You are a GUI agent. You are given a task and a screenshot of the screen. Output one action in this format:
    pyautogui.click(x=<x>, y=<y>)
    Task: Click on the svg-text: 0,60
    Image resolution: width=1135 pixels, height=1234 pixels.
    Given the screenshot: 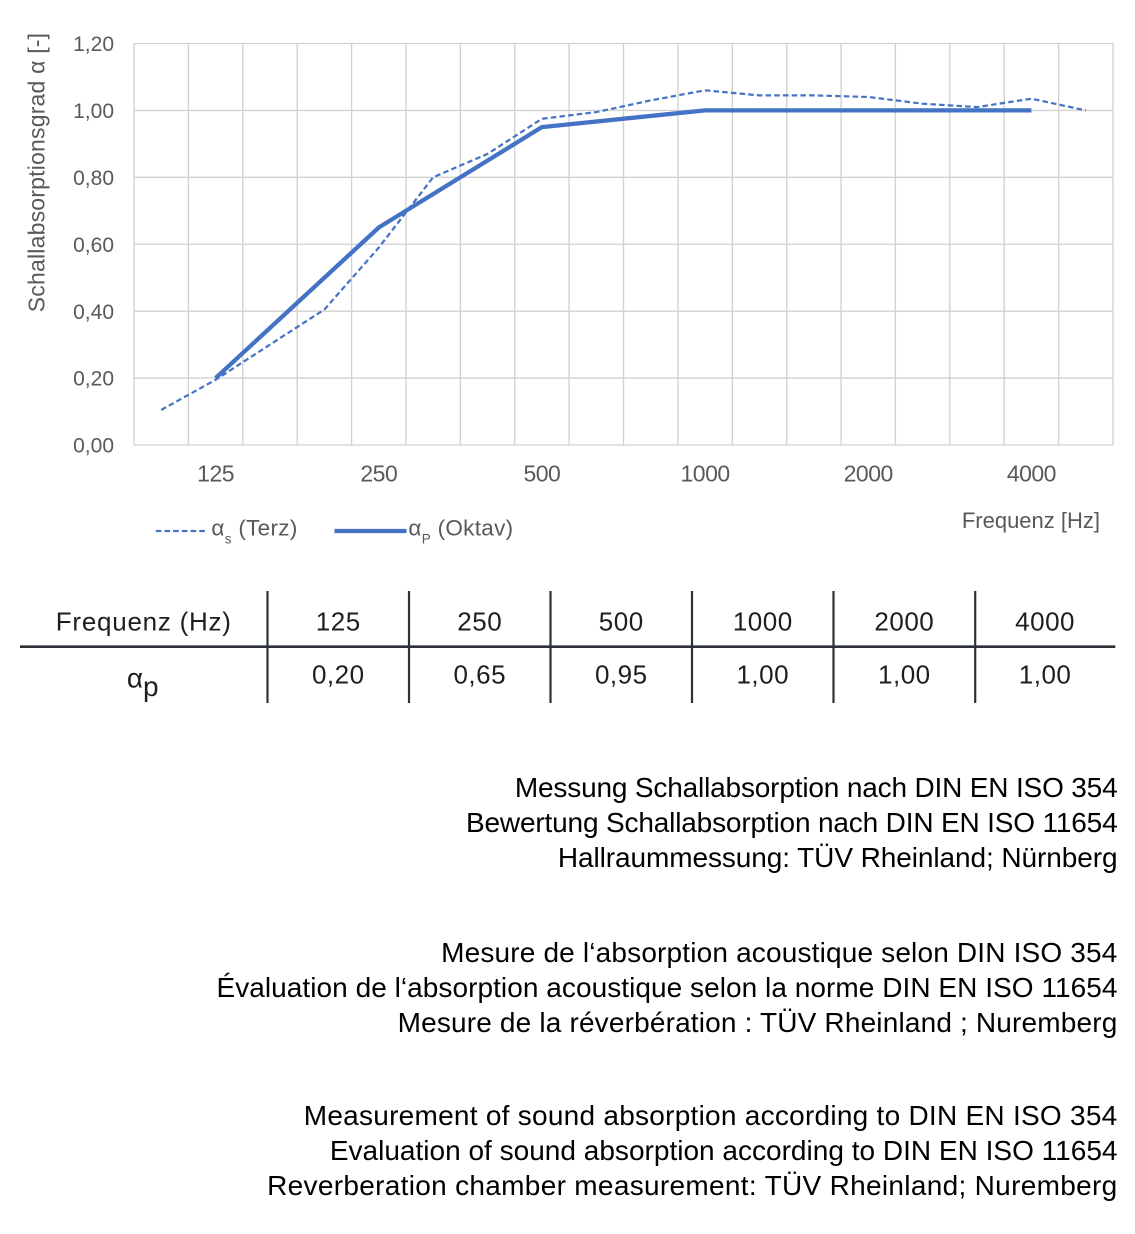 What is the action you would take?
    pyautogui.click(x=93, y=245)
    